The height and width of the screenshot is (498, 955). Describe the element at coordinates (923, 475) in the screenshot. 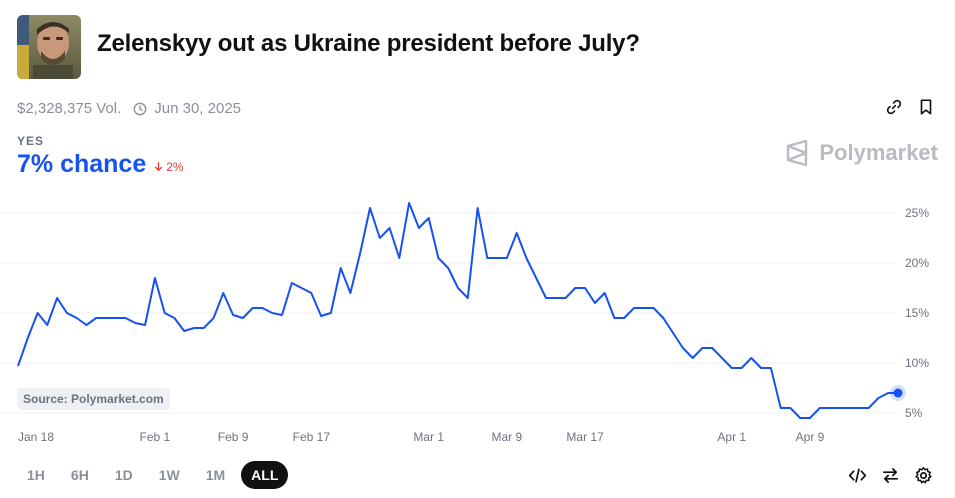

I see `gear-icon` at that location.